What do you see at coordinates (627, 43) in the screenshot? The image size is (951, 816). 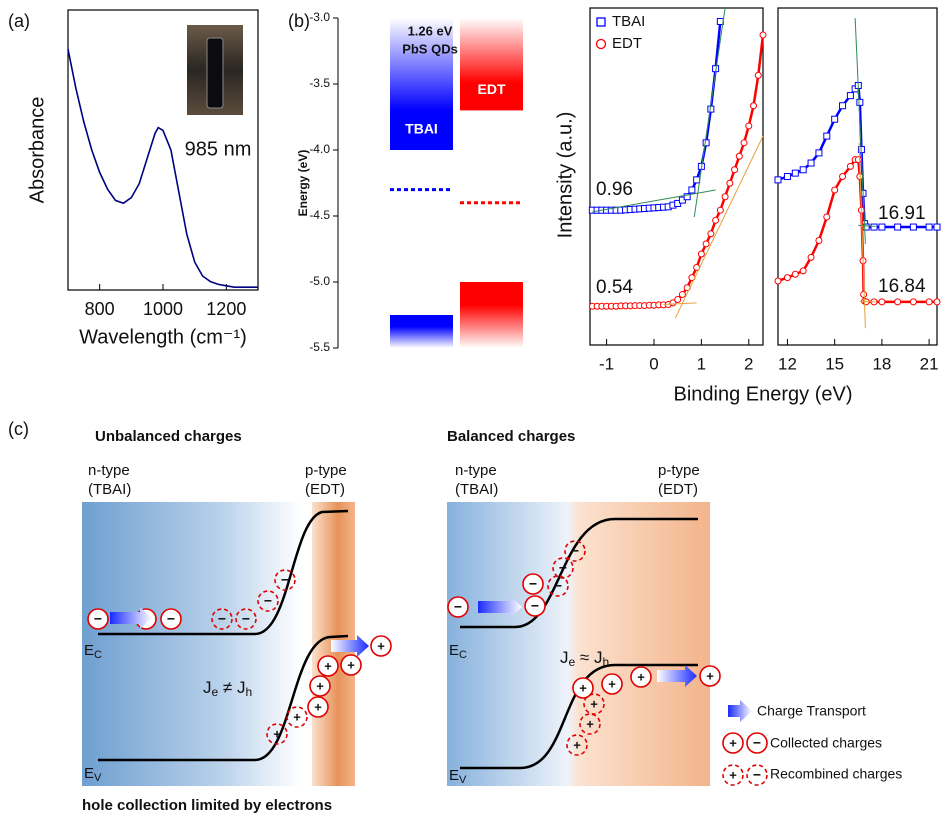 I see `legend-label: EDT` at bounding box center [627, 43].